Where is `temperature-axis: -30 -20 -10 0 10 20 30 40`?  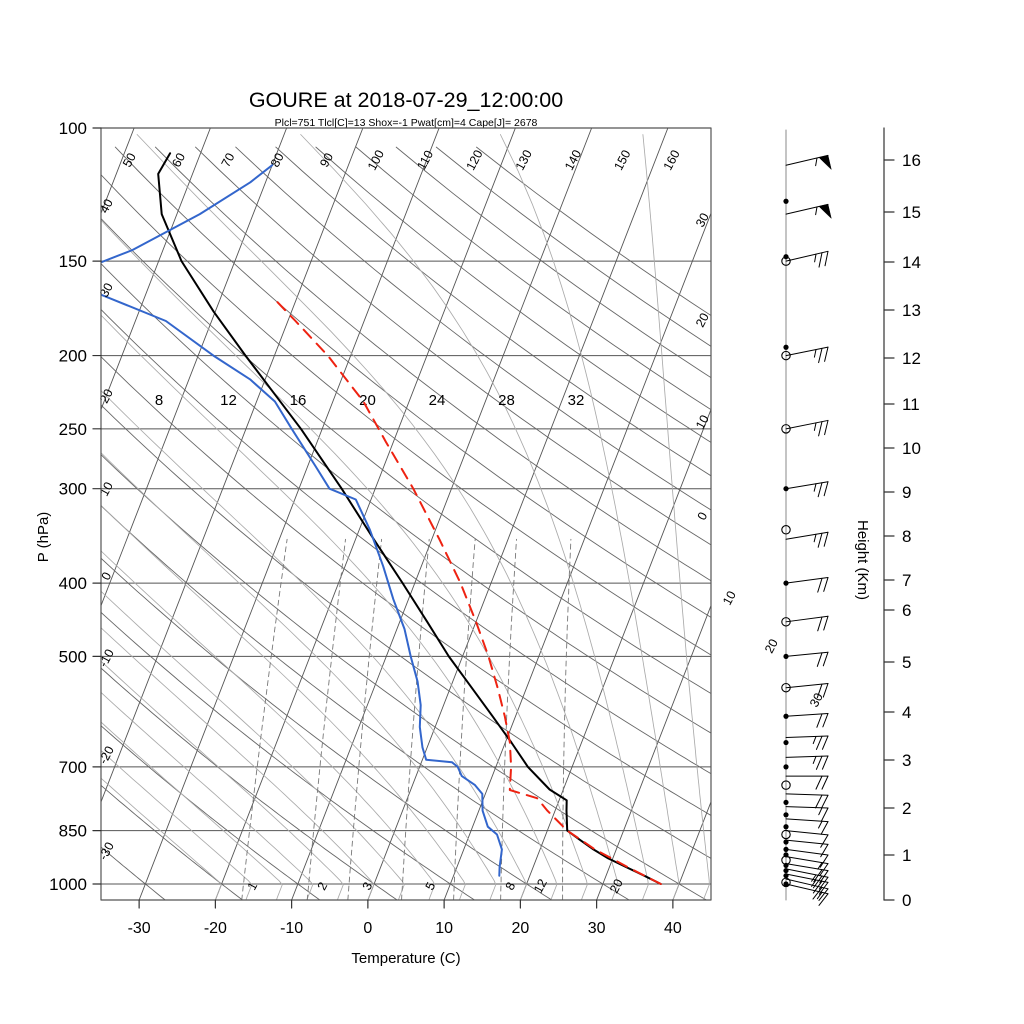
temperature-axis: -30 -20 -10 0 10 20 30 40 is located at coordinates (405, 918).